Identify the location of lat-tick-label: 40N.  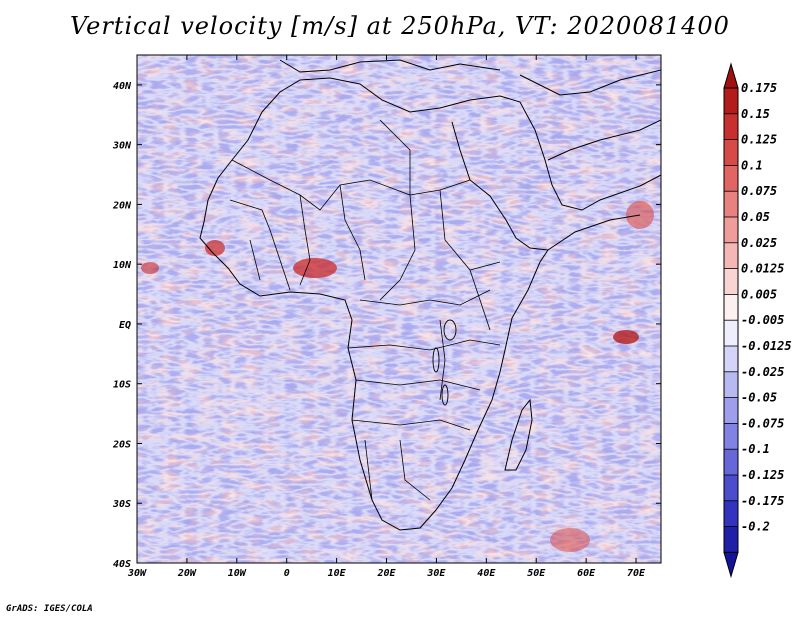
(122, 86).